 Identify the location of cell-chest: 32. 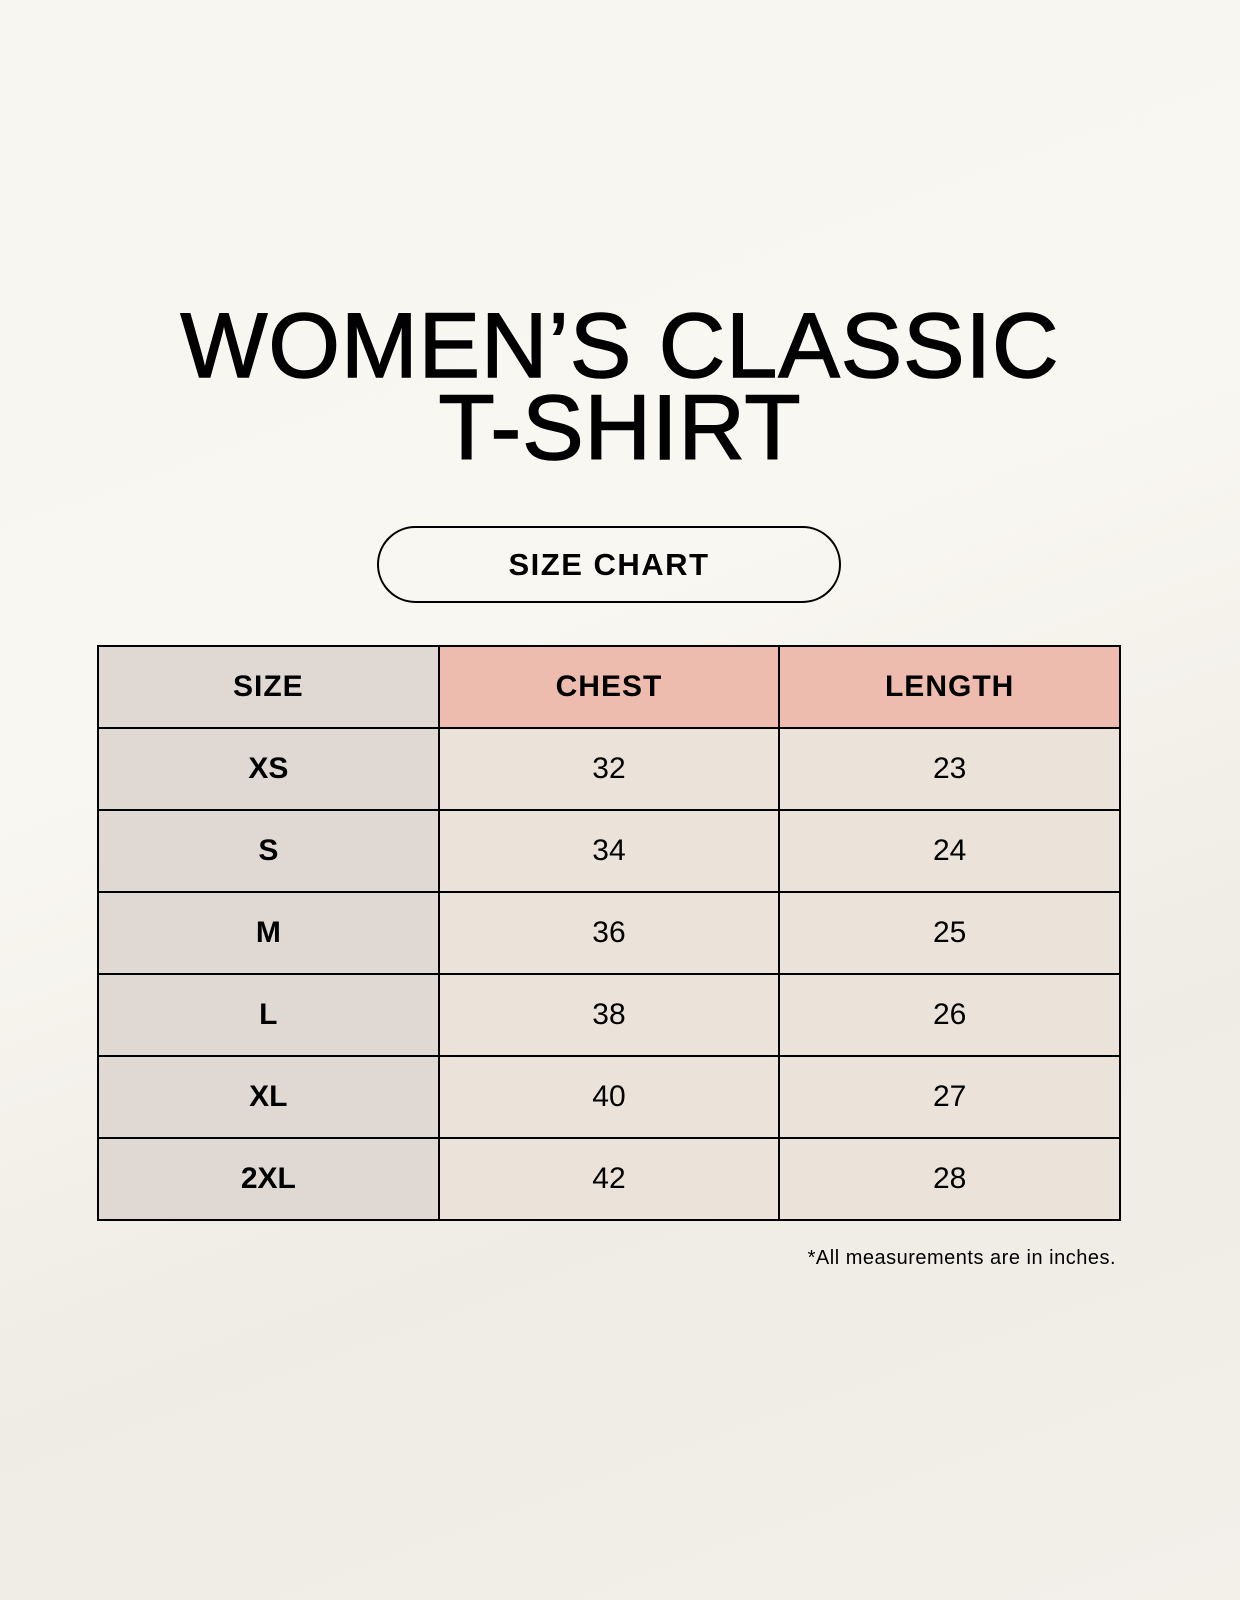
(609, 769).